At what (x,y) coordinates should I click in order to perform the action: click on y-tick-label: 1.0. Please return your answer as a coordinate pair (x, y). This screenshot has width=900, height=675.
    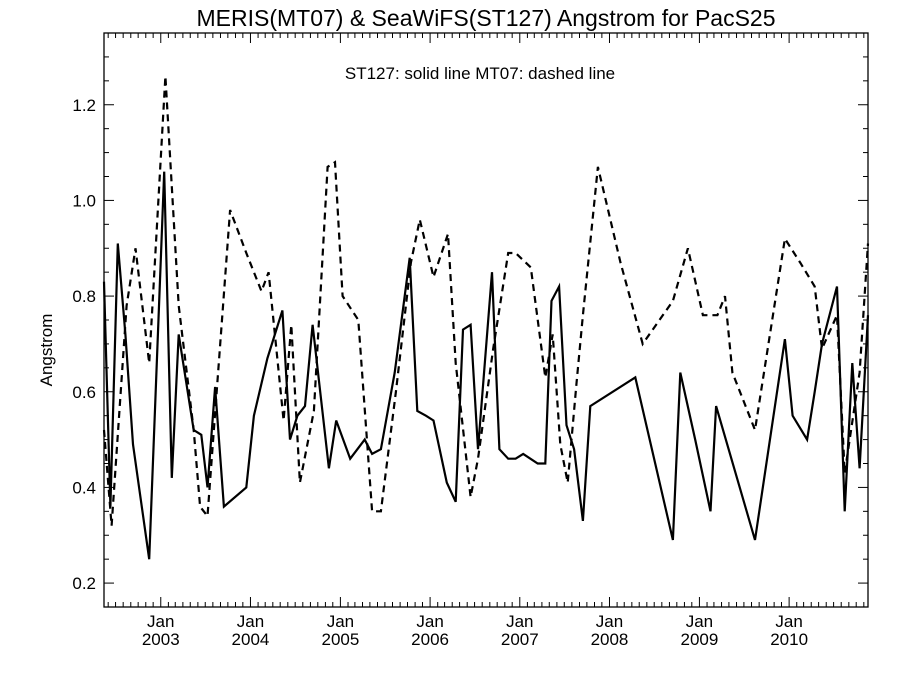
    Looking at the image, I should click on (84, 200).